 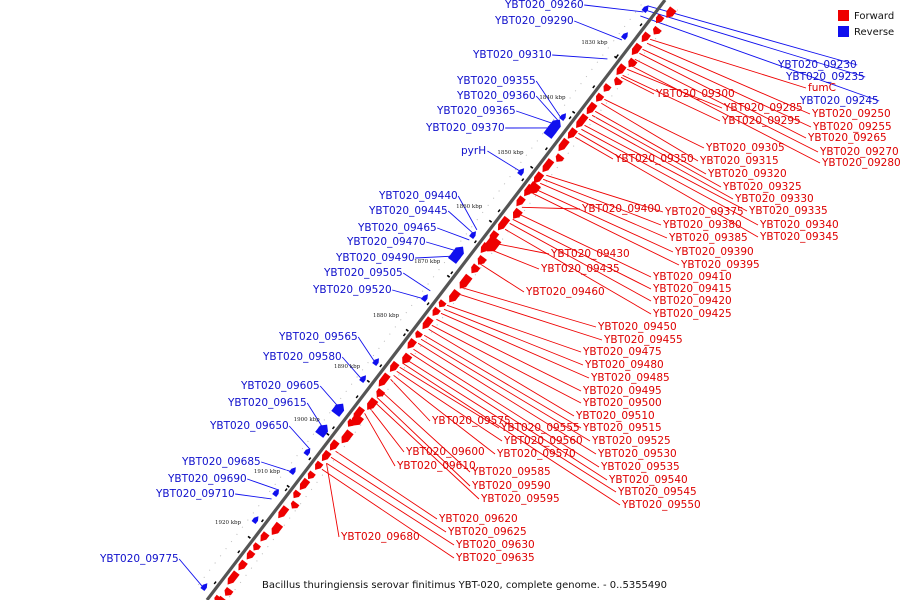 What do you see at coordinates (496, 96) in the screenshot?
I see `reverse-gene-label: YBT020_09360` at bounding box center [496, 96].